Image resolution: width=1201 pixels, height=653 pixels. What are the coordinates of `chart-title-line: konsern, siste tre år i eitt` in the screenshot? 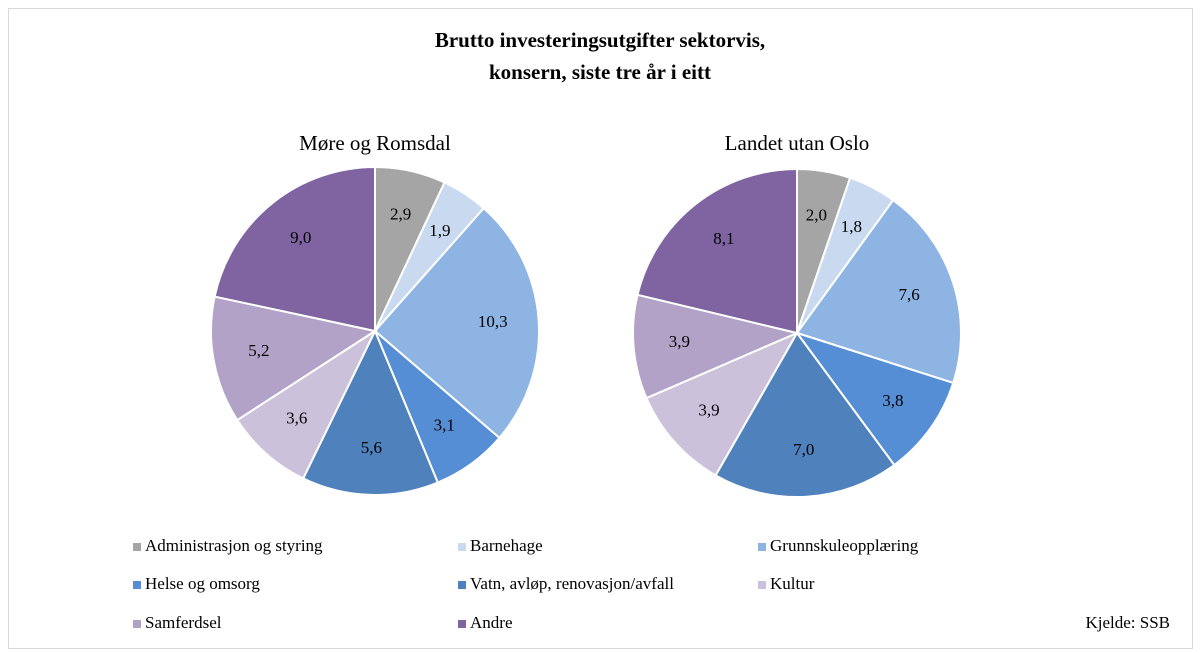 It's located at (600, 72).